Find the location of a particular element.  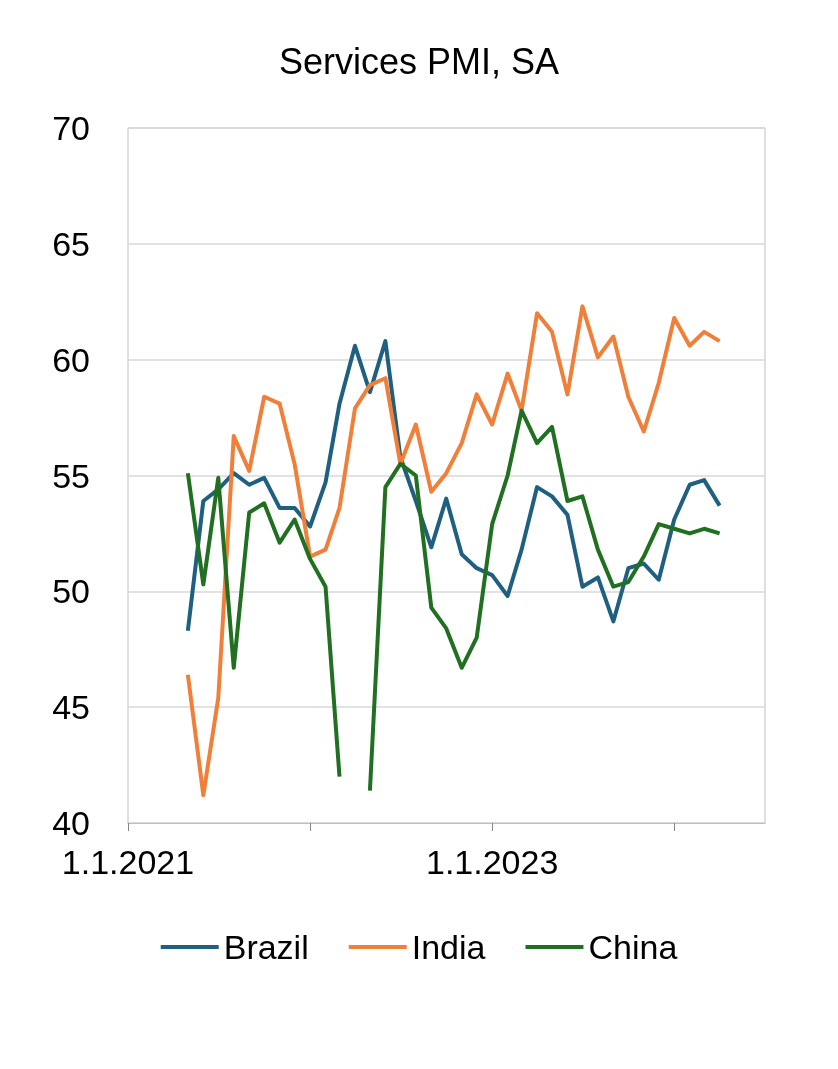

y-tick-label: 40 is located at coordinates (71, 823).